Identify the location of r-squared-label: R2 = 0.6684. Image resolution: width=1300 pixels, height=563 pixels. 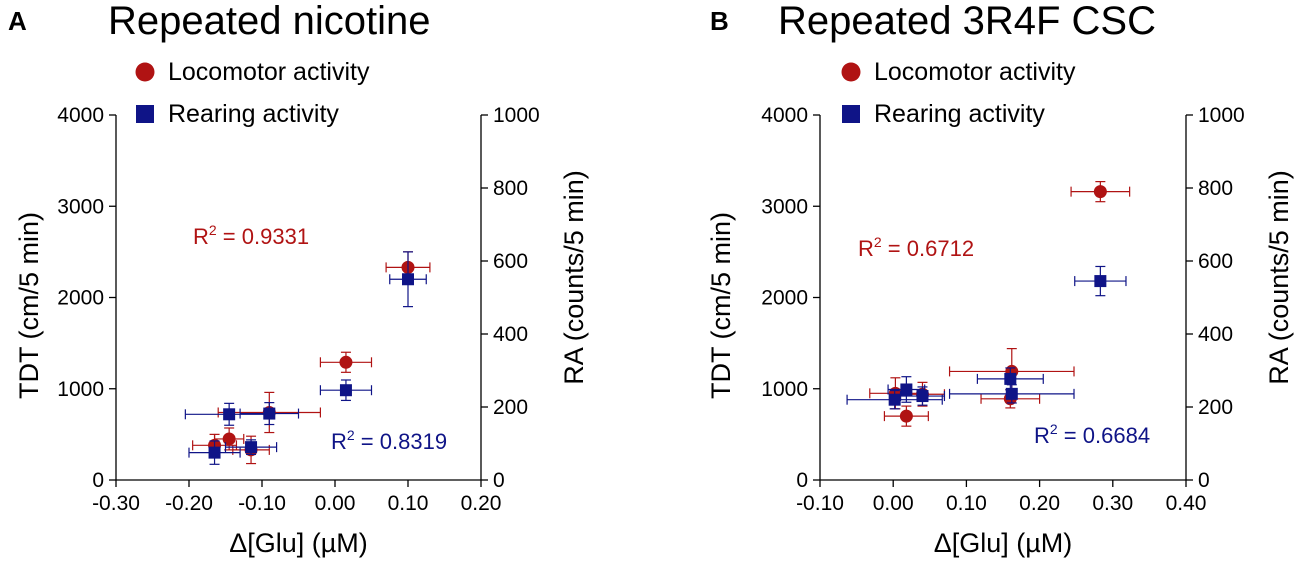
(1092, 434).